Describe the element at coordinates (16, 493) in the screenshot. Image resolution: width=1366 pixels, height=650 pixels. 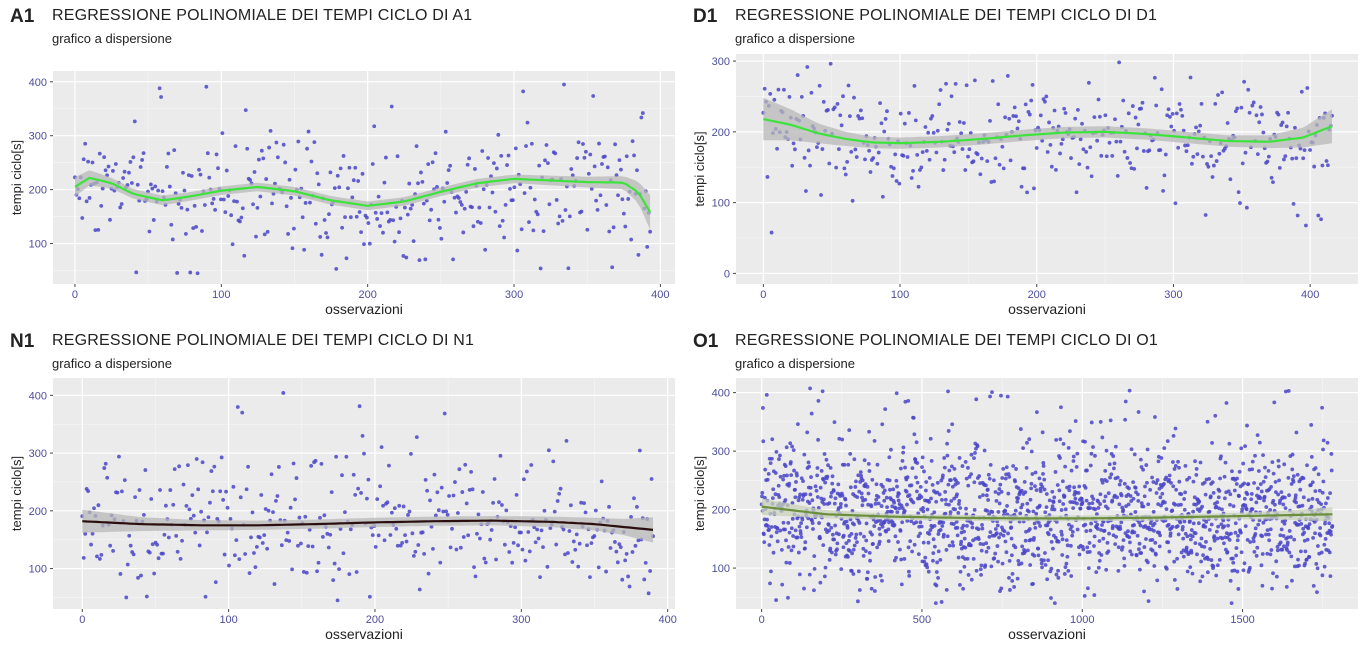
I see `y-axis-label: tempi ciclo[s]` at that location.